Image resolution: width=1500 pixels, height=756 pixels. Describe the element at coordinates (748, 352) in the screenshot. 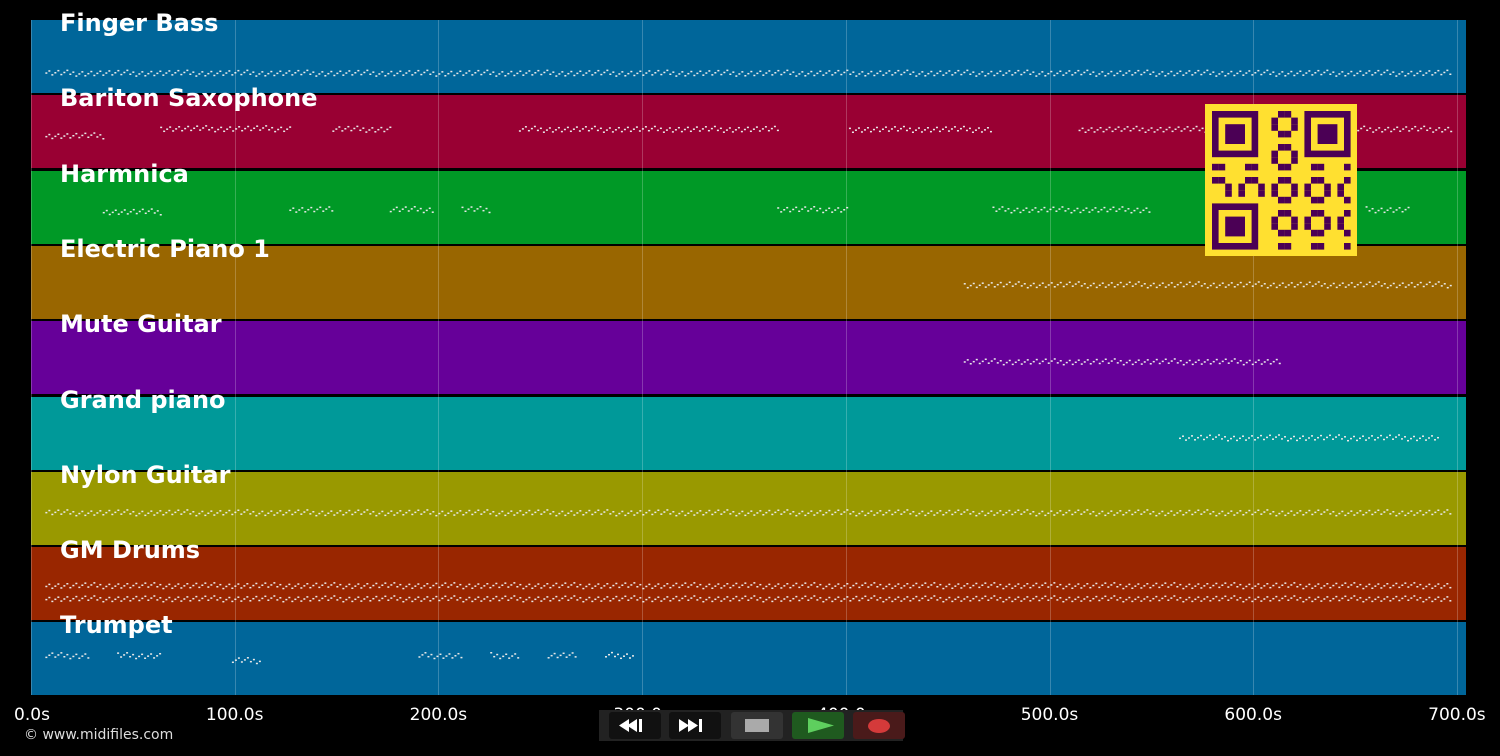

I see `track-mute-guitar: Mute Guitar` at that location.